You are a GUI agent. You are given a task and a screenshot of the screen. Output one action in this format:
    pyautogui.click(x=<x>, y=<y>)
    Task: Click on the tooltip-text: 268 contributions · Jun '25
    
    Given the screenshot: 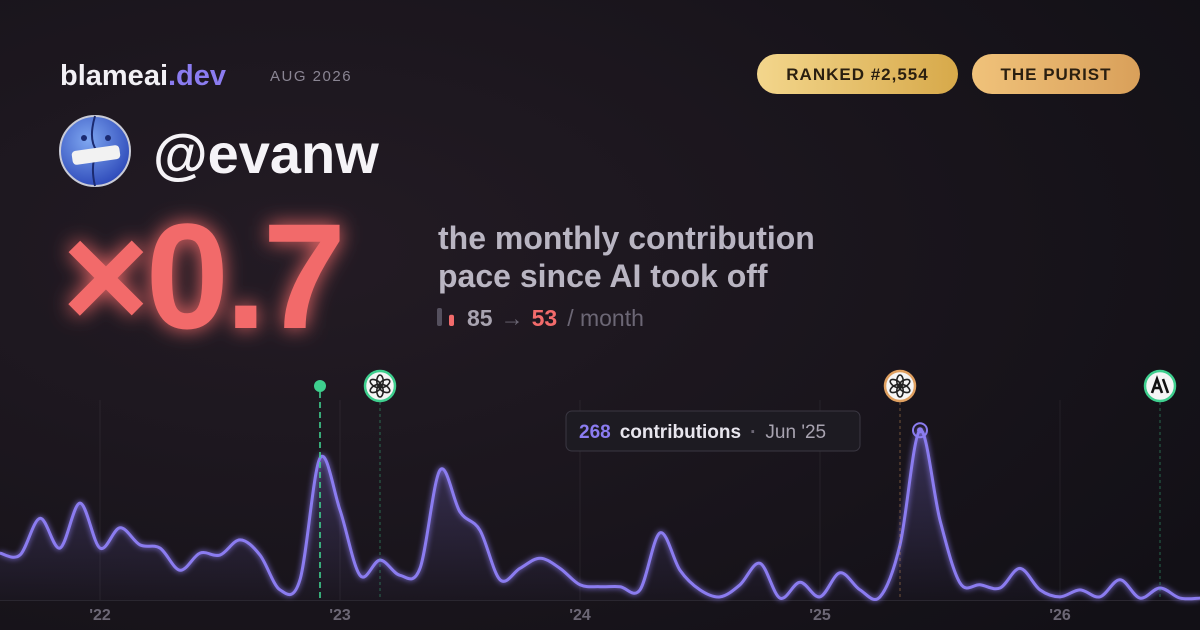 What is the action you would take?
    pyautogui.click(x=702, y=432)
    